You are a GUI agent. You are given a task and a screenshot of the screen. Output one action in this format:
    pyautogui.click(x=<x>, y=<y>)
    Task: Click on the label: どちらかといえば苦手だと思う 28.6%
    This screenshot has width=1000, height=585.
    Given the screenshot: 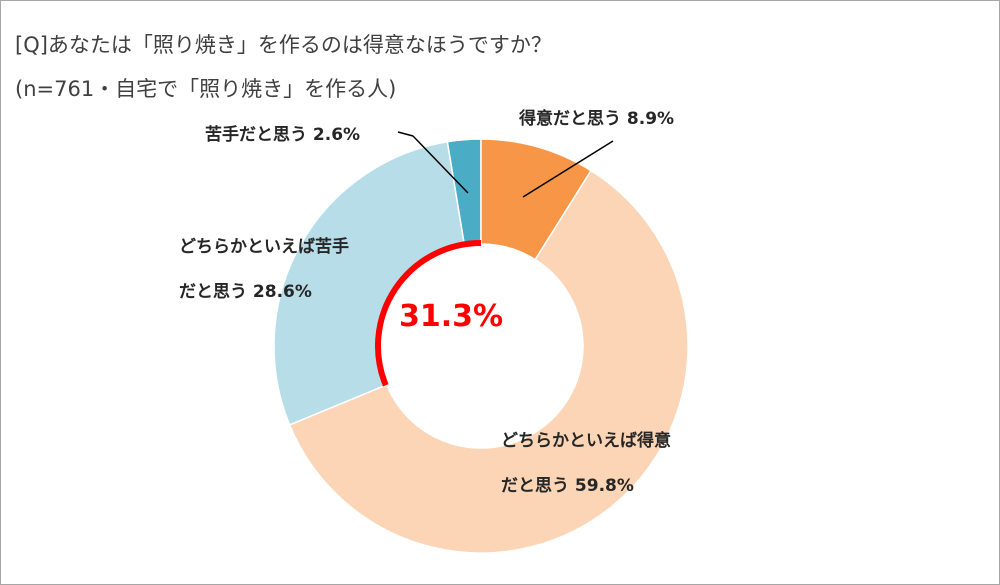 What is the action you would take?
    pyautogui.click(x=264, y=269)
    